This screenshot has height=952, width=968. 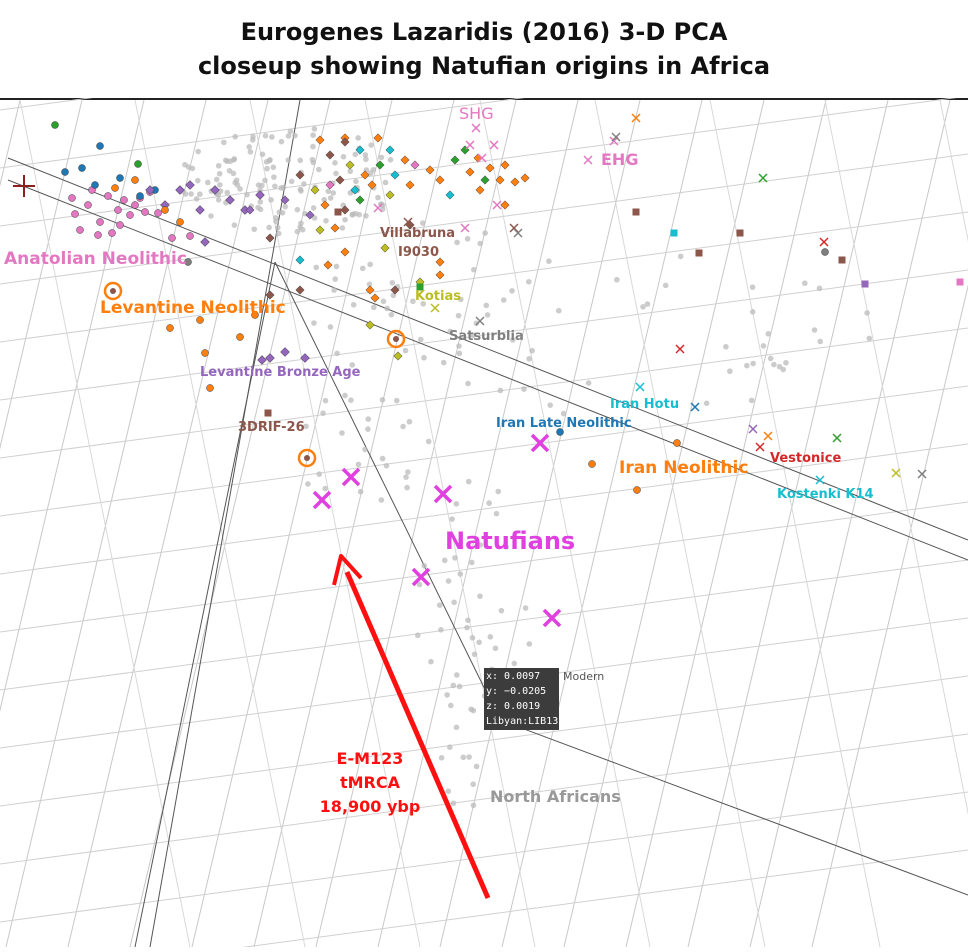 I want to click on group-label: SHG, so click(x=476, y=113).